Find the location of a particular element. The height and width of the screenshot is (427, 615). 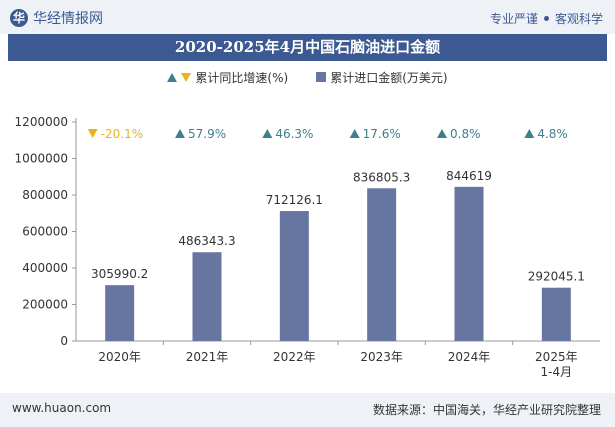

legend-growth-label: 累计同比增速(%) is located at coordinates (242, 77).